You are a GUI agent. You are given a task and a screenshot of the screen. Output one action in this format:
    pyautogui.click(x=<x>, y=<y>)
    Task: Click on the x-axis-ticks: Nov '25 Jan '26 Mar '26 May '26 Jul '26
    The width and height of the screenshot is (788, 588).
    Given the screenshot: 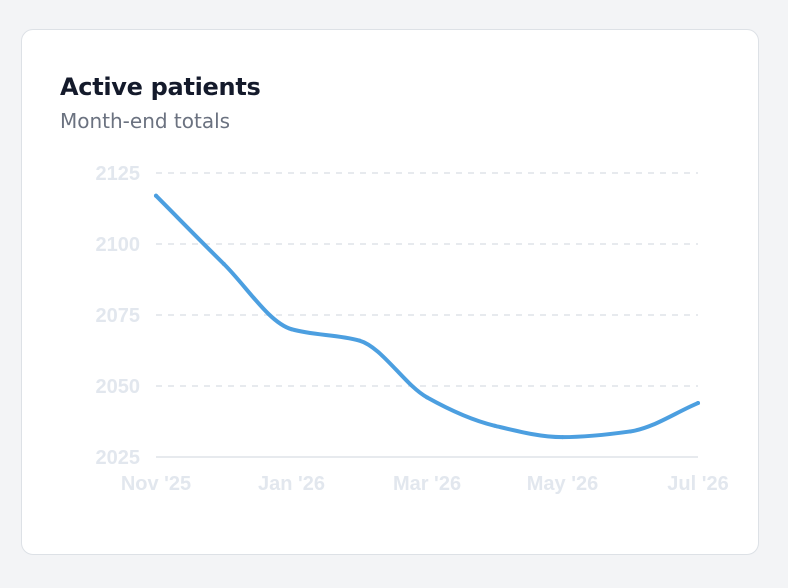 What is the action you would take?
    pyautogui.click(x=425, y=484)
    